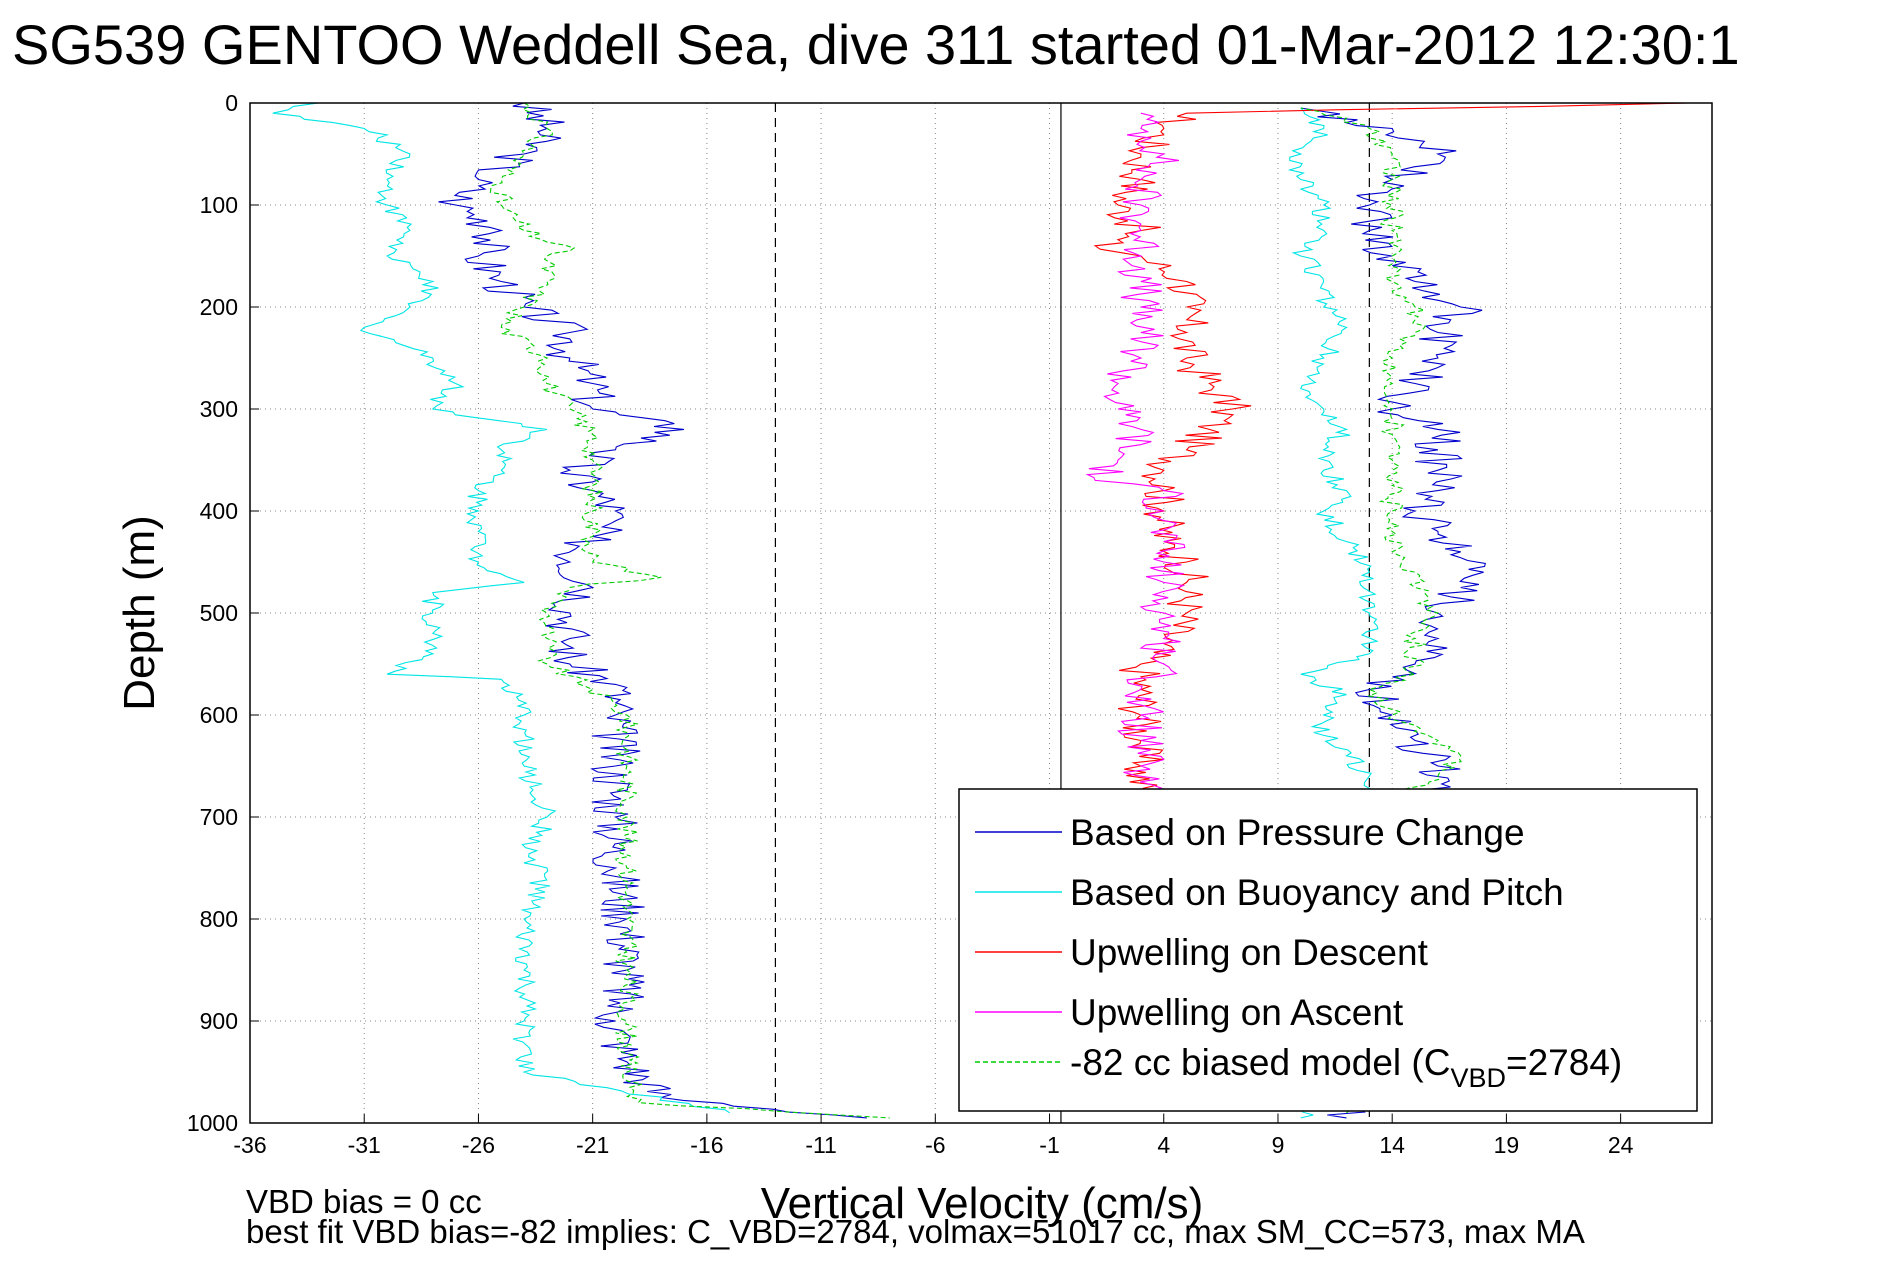  Describe the element at coordinates (935, 1145) in the screenshot. I see `x-tick-label: -6` at that location.